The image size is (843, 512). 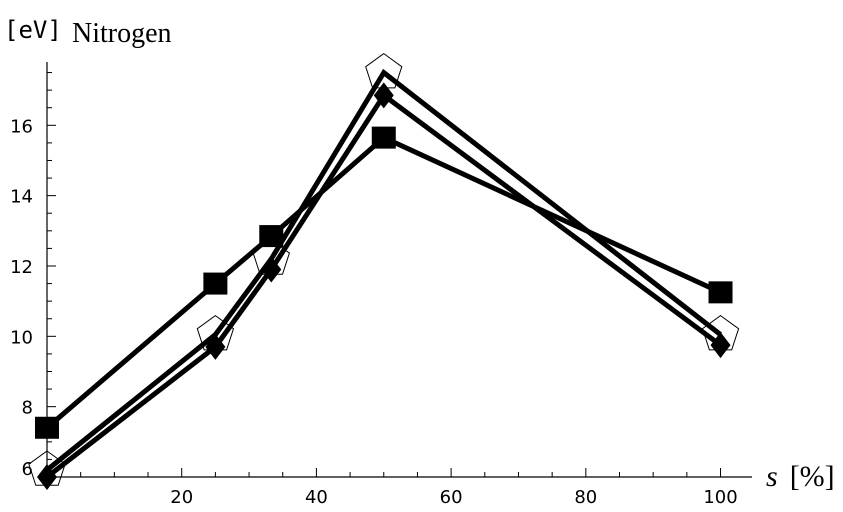 I want to click on x-tick-label: 100, so click(x=720, y=497).